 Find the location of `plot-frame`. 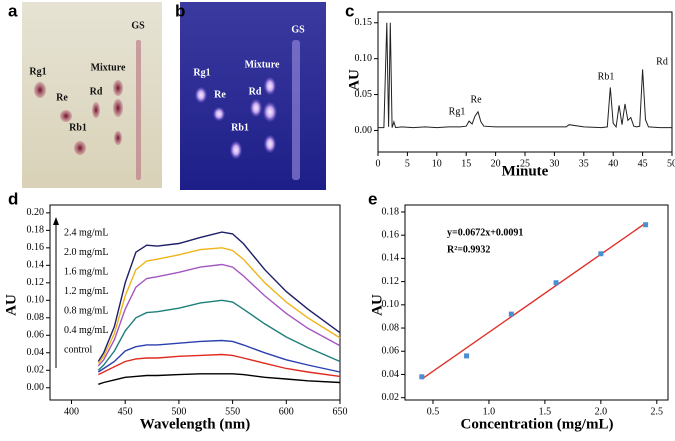

plot-frame is located at coordinates (525, 82).